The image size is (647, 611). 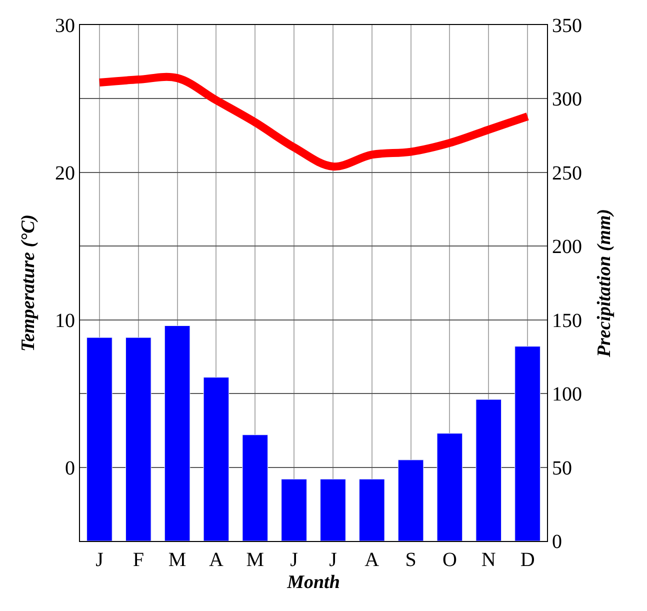 I want to click on y-axis-title: Temperature (°C), so click(x=28, y=283).